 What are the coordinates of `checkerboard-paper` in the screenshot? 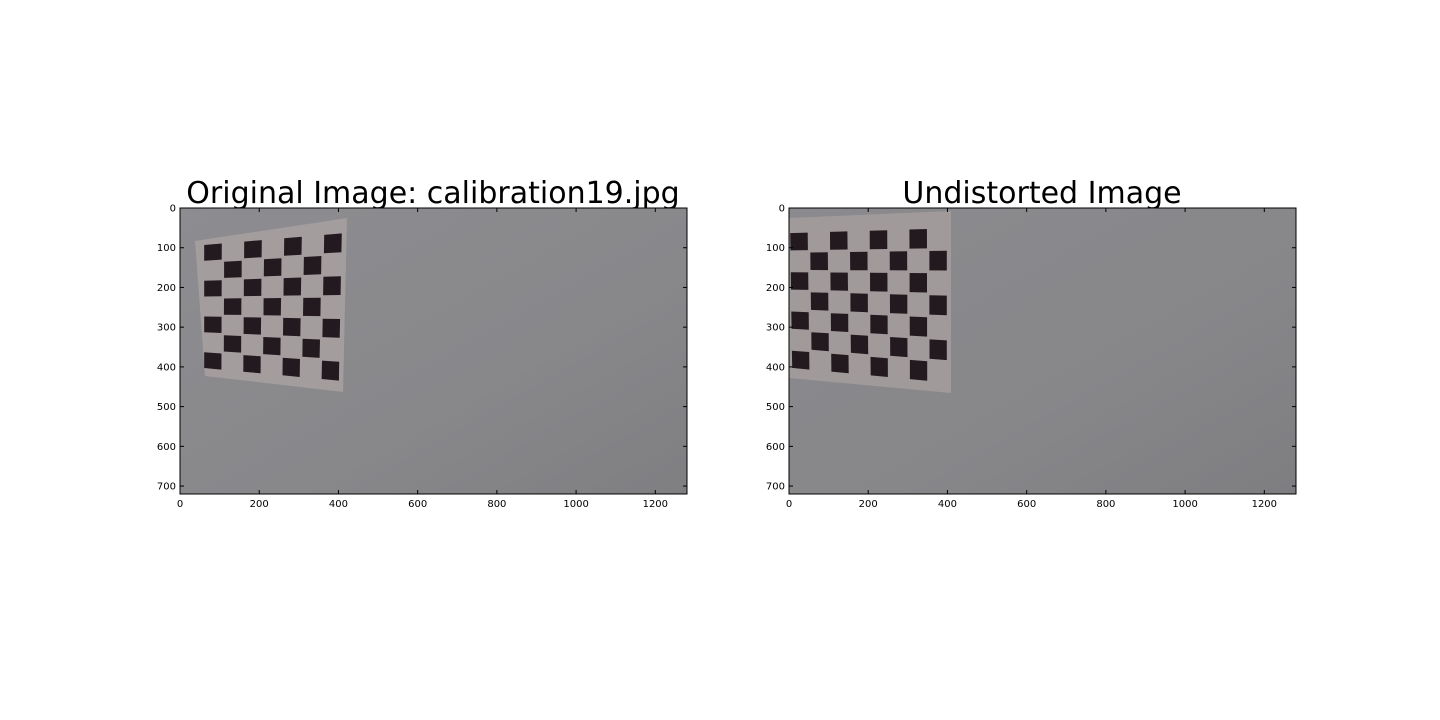 It's located at (870, 302).